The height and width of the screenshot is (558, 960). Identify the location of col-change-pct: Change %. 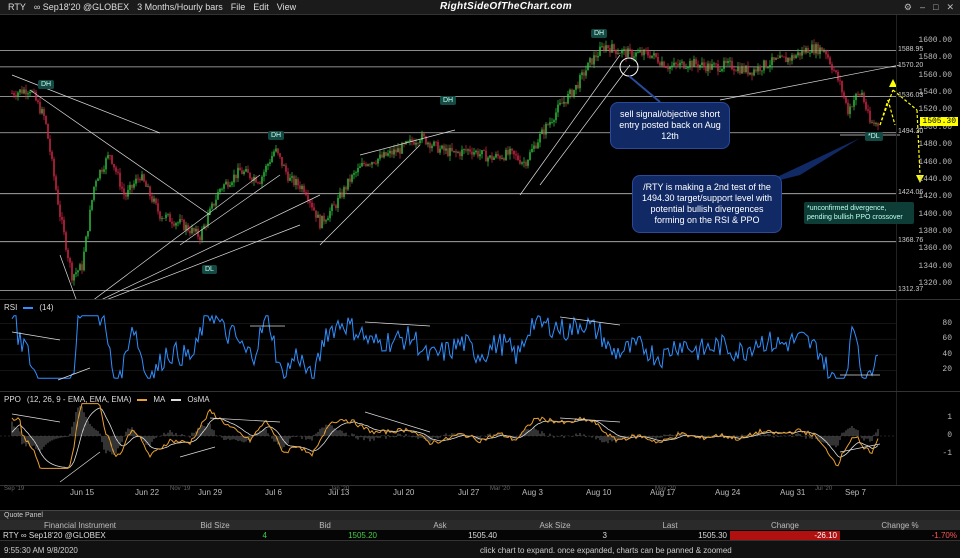
(900, 525).